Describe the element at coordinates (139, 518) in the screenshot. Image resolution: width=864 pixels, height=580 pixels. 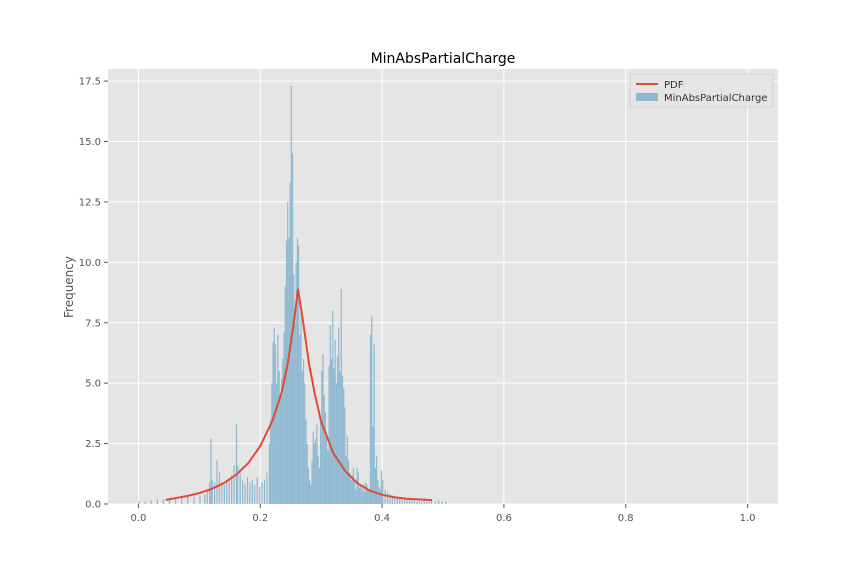
I see `x-tick-label: 0.0` at that location.